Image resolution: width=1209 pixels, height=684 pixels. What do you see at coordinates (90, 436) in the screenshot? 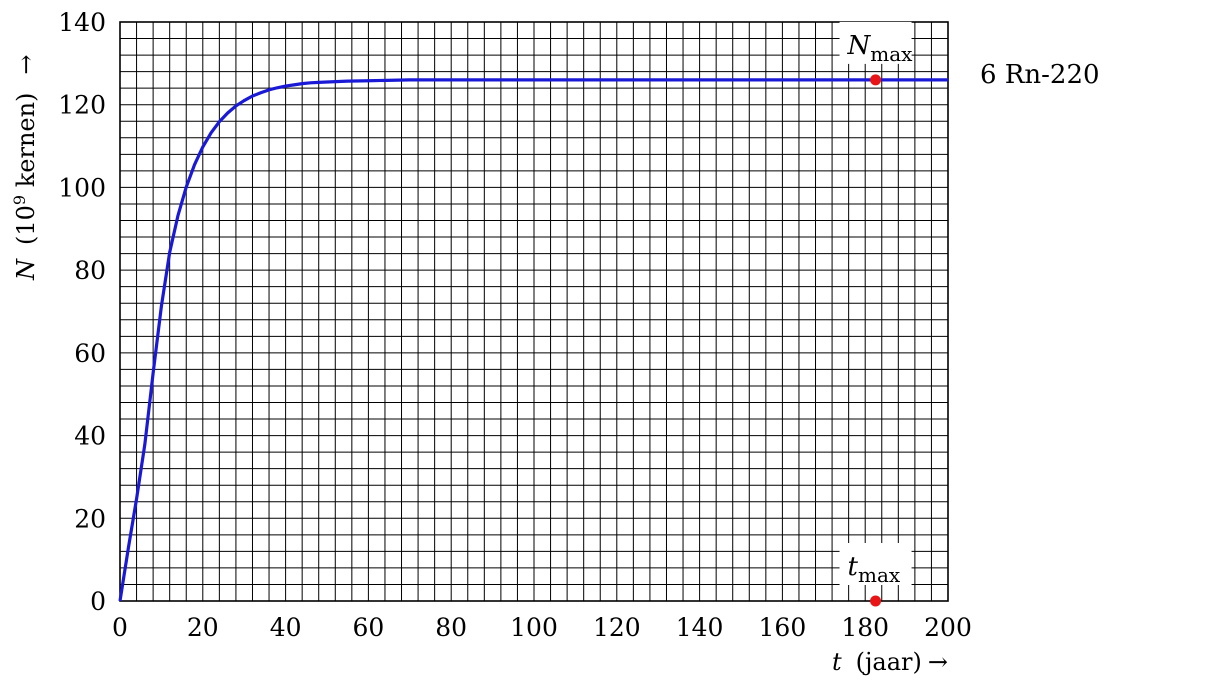
I see `y-tick-label: 40` at bounding box center [90, 436].